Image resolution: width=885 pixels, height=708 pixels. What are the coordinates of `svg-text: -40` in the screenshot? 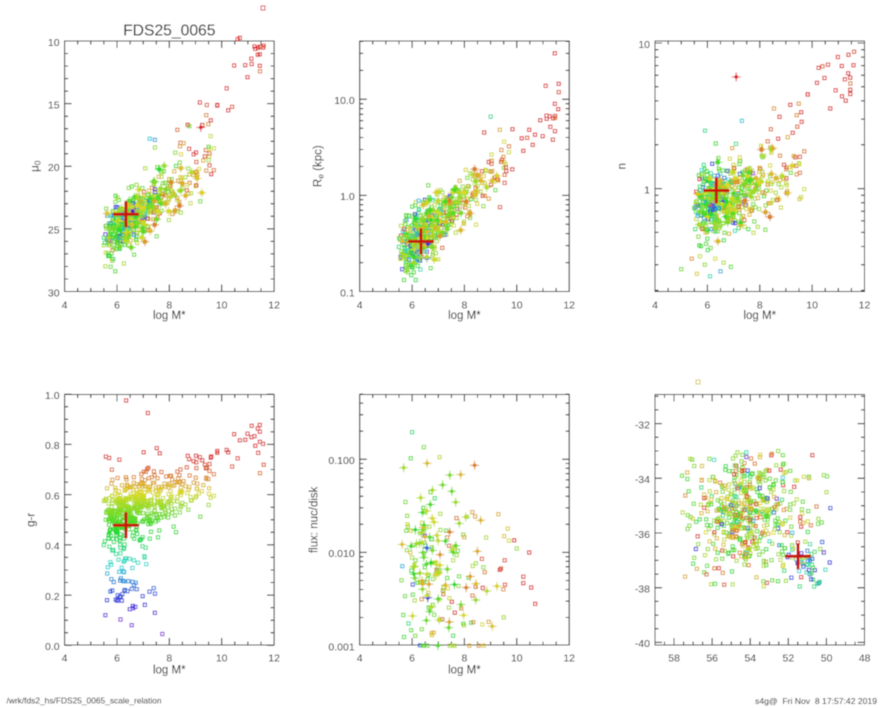 It's located at (642, 644).